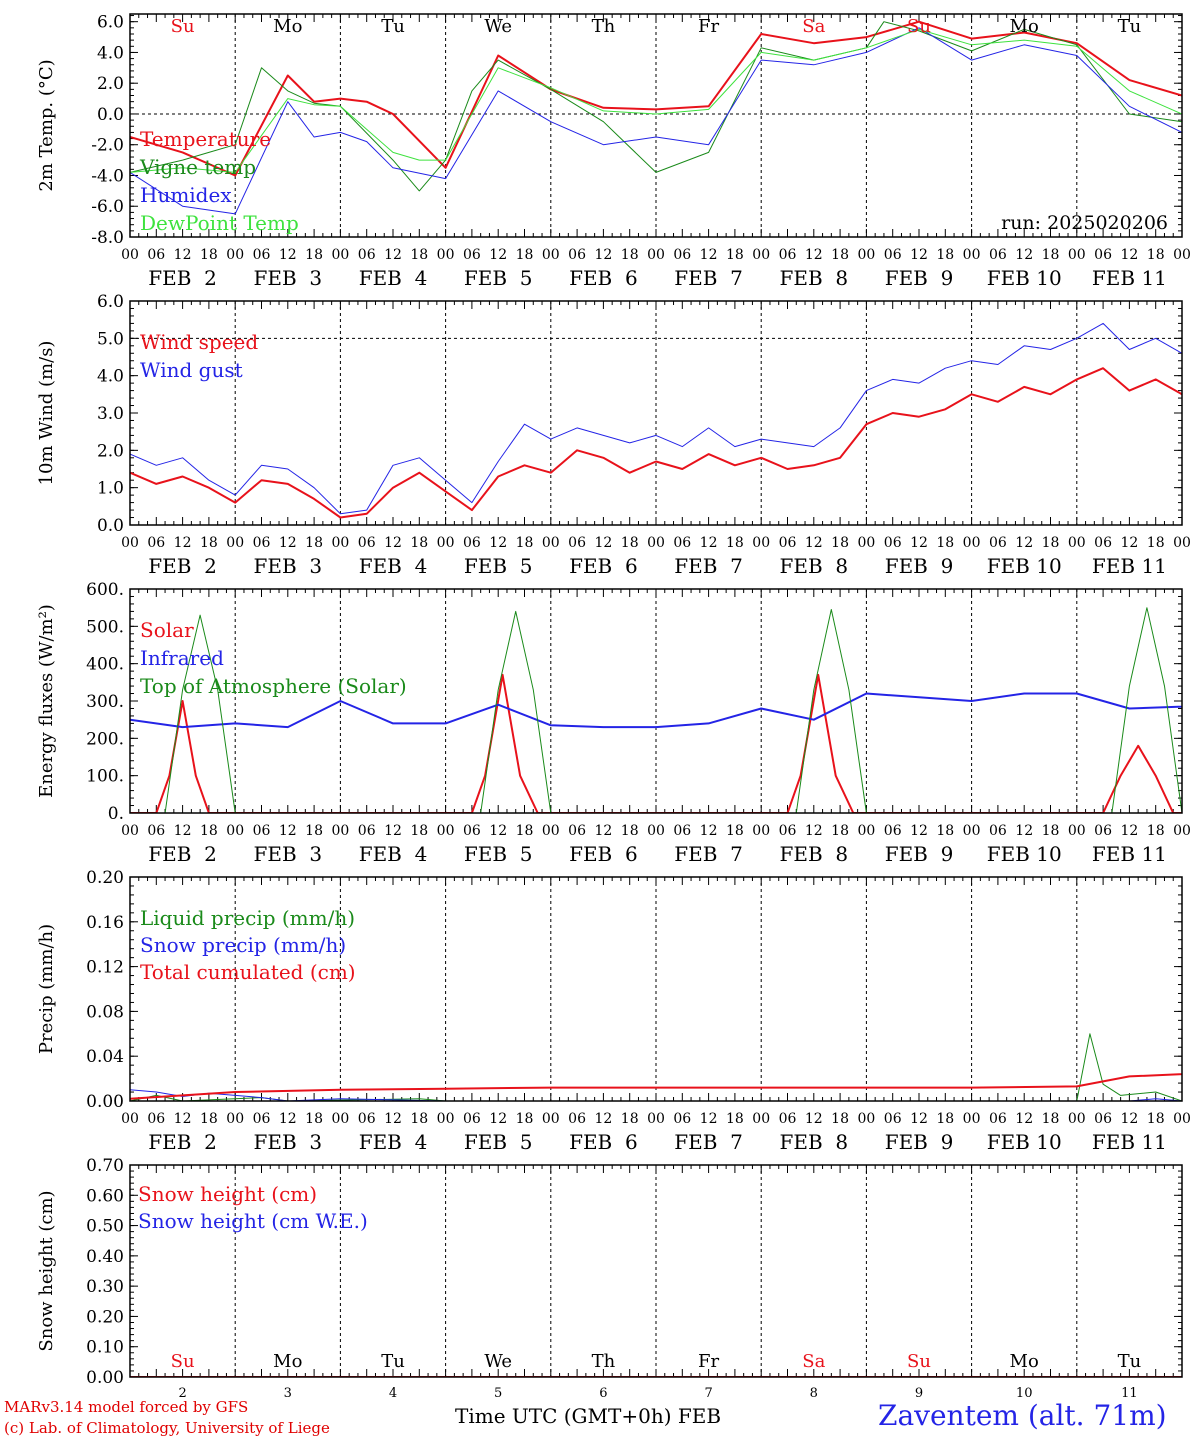 Image resolution: width=1194 pixels, height=1440 pixels. I want to click on y-axis-label: Energy fluxes (W/m²), so click(46, 701).